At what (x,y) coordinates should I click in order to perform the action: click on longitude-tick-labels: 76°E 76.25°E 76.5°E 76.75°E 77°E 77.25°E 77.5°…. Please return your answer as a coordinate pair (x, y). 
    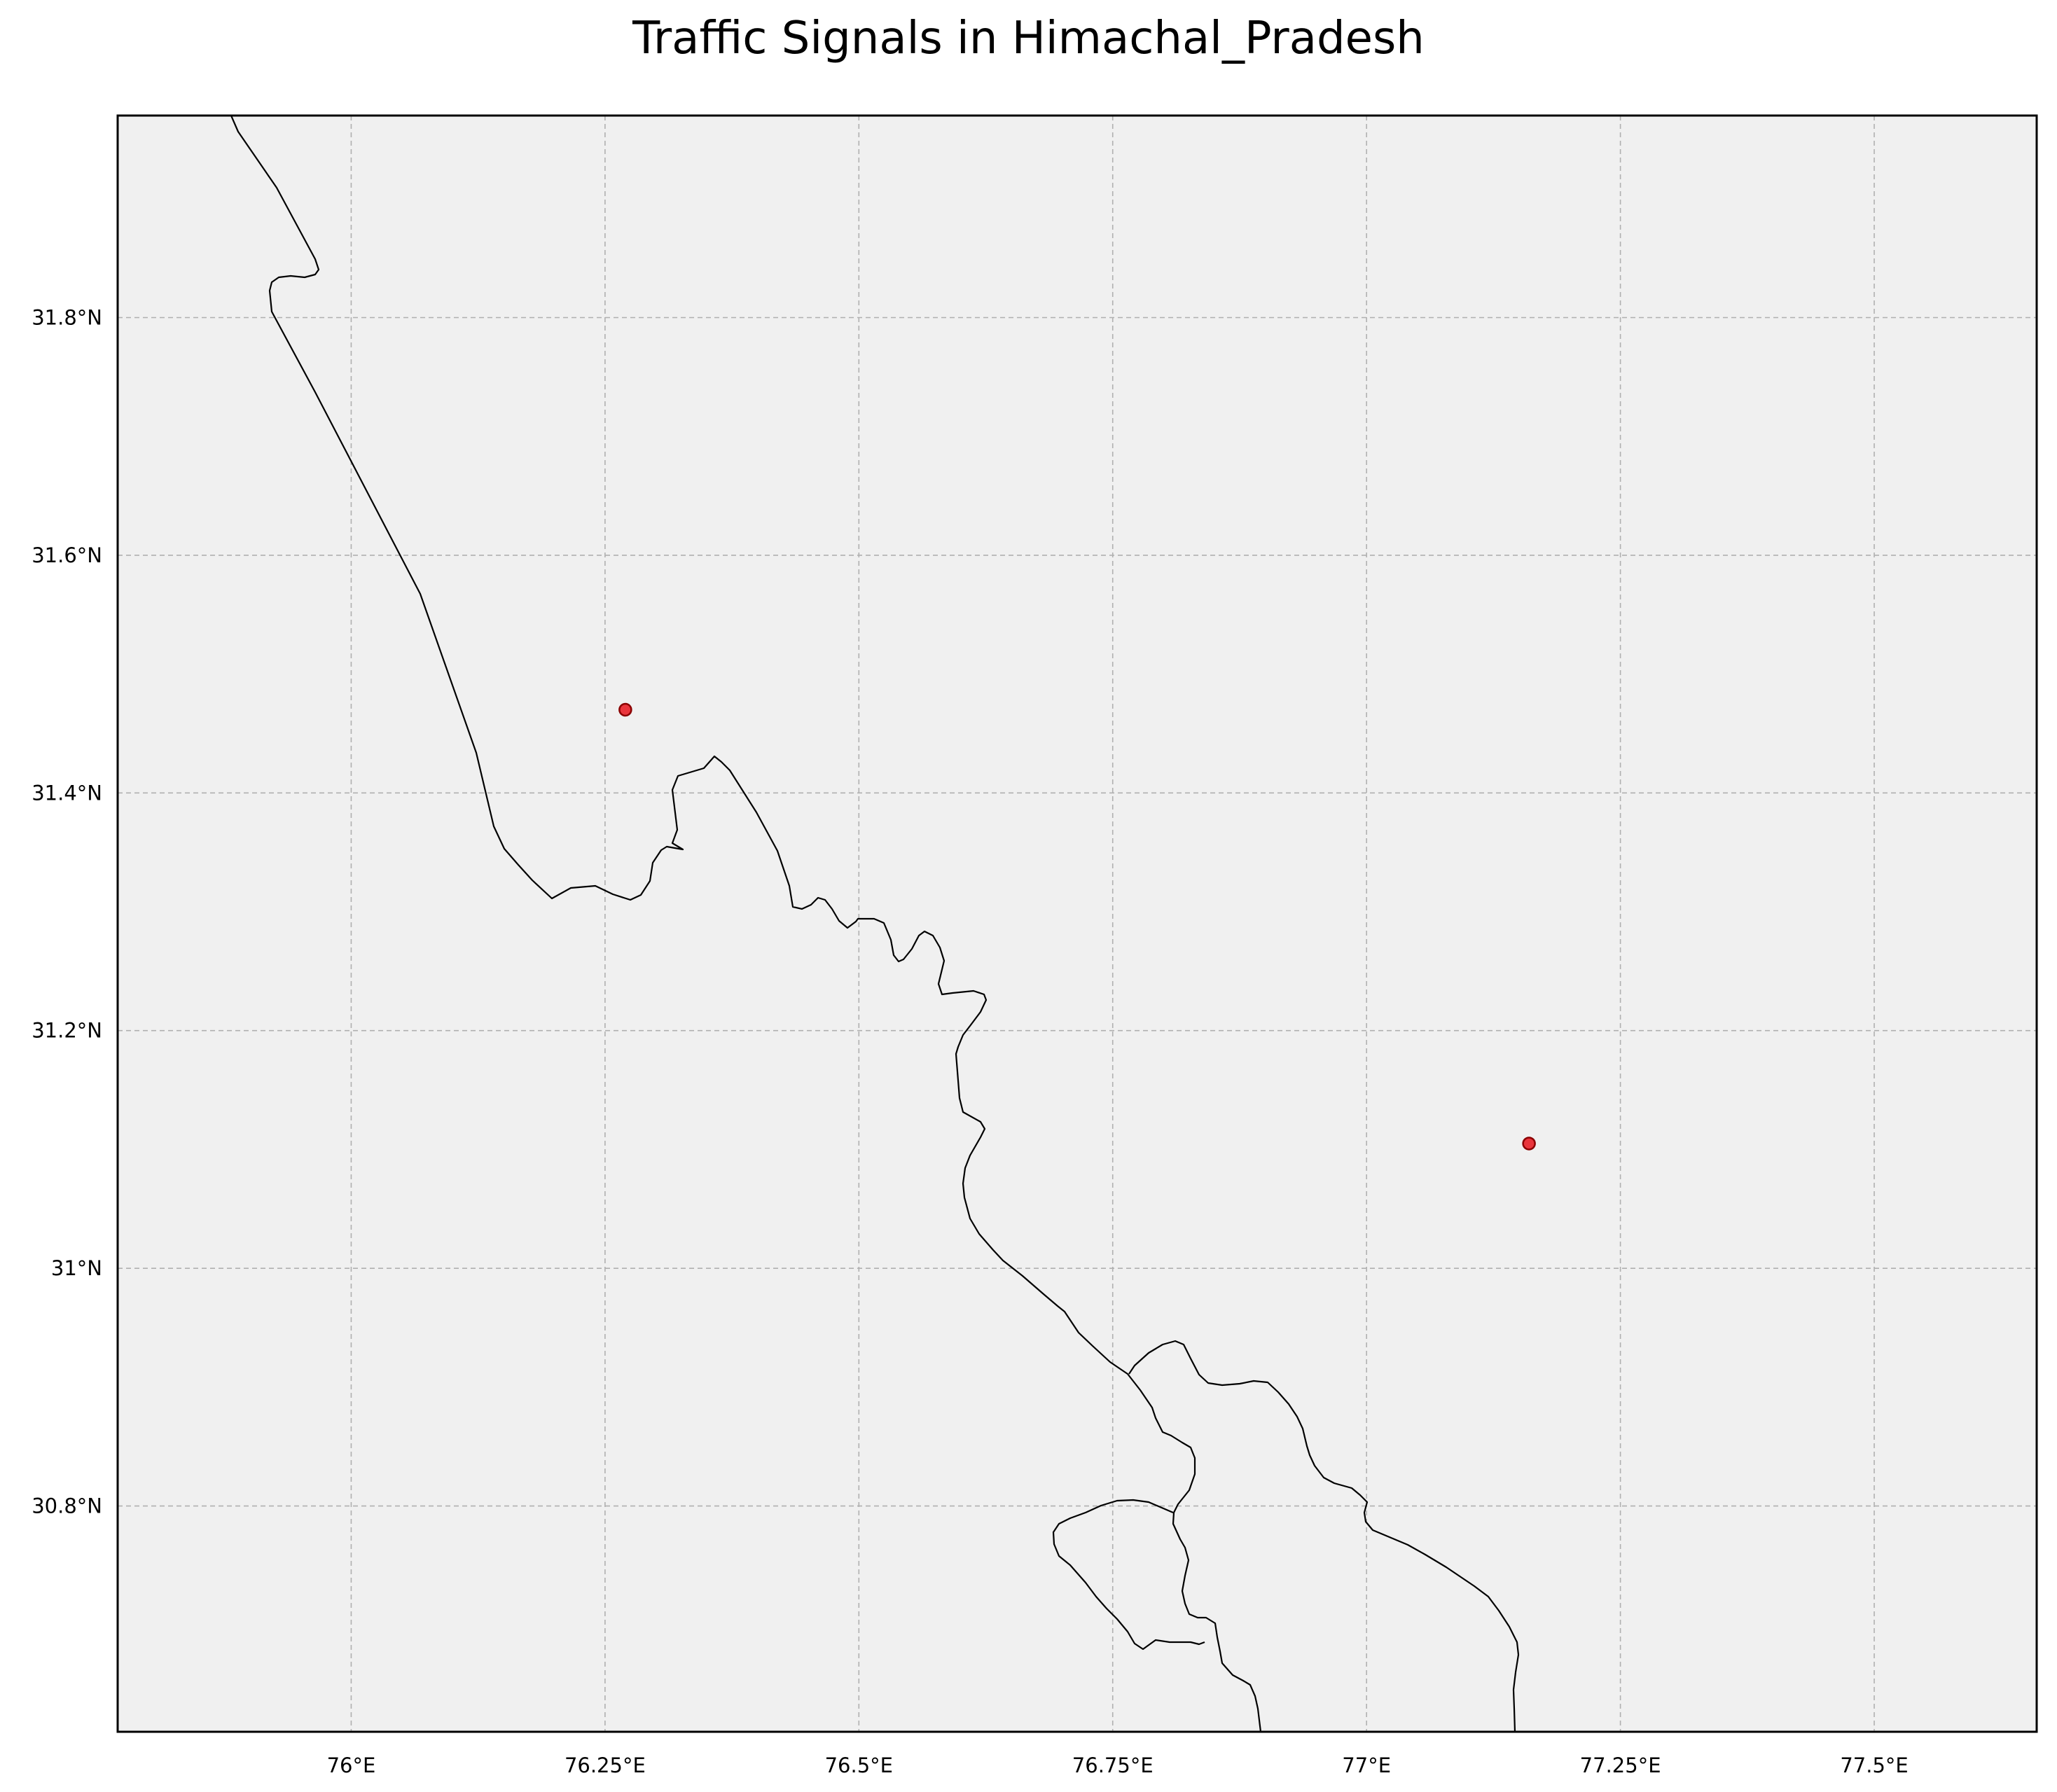
    Looking at the image, I should click on (1118, 1765).